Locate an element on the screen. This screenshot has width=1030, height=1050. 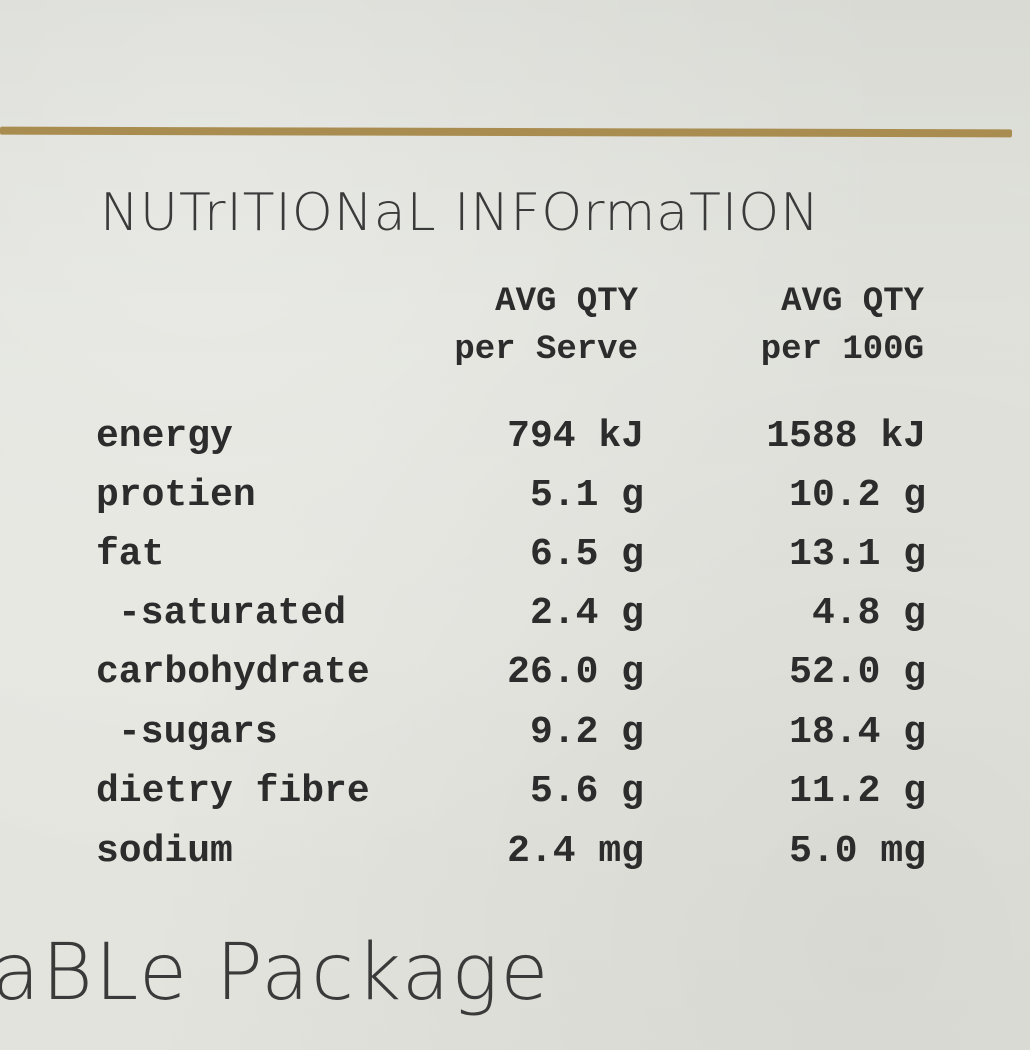
per-serve-value: 5.6 g is located at coordinates (586, 791).